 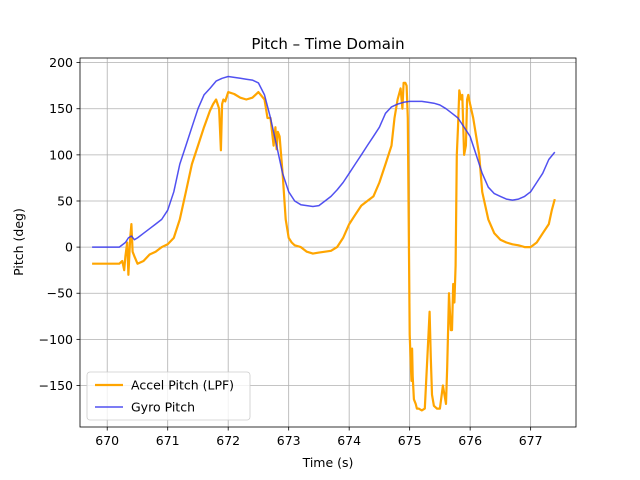 What do you see at coordinates (531, 440) in the screenshot?
I see `x-tick-label: 677` at bounding box center [531, 440].